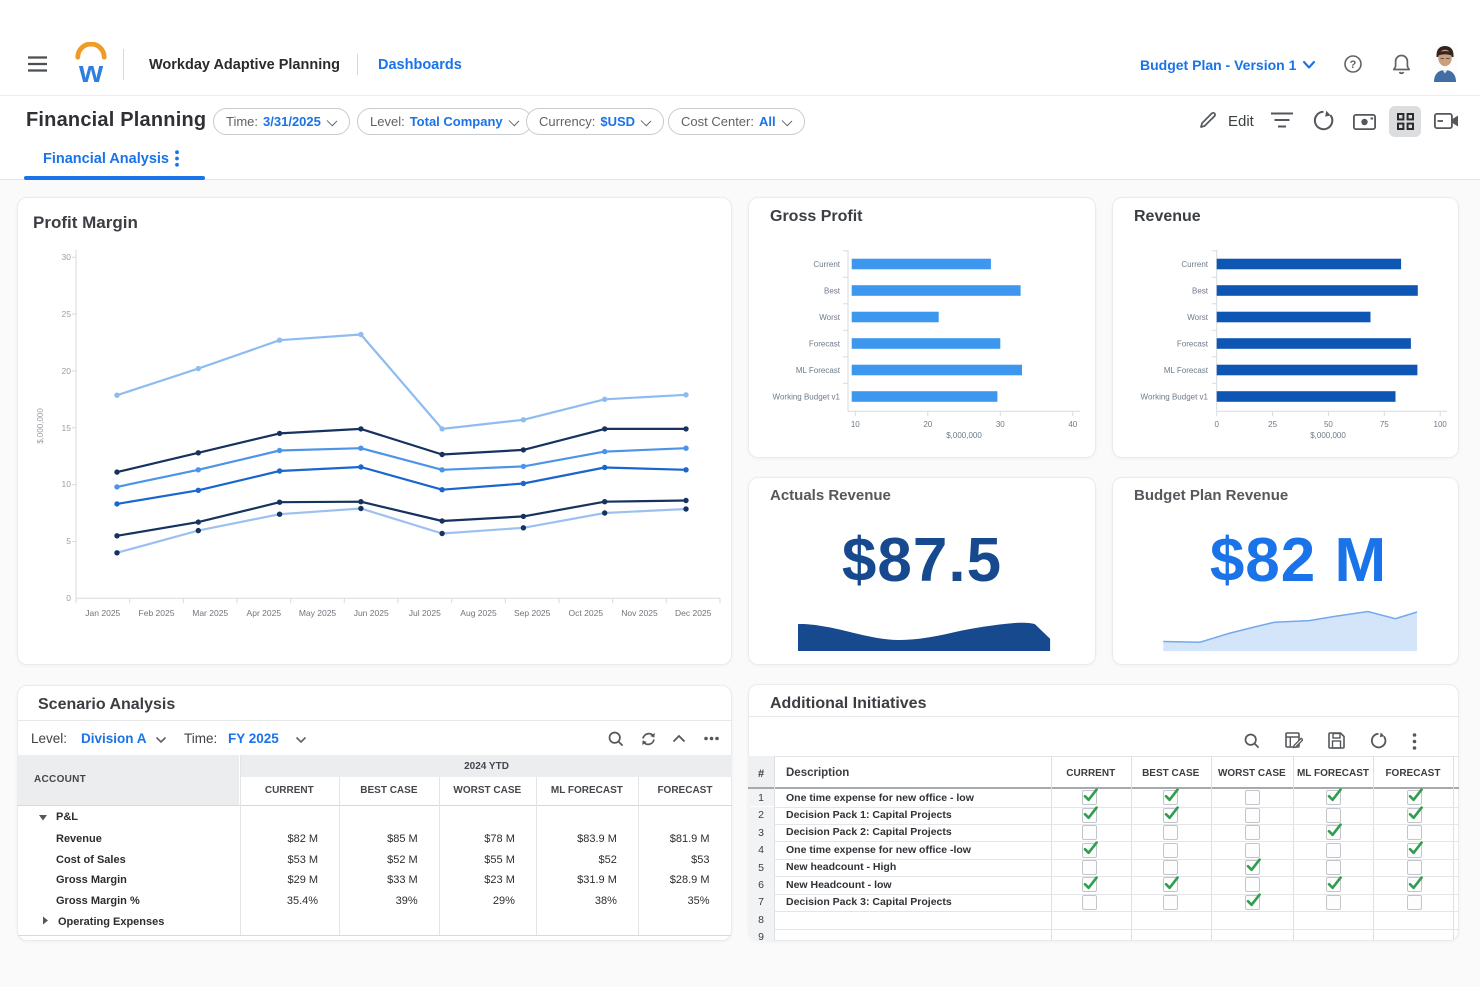 This screenshot has height=987, width=1480. Describe the element at coordinates (157, 613) in the screenshot. I see `svg-text: Feb 2025` at that location.